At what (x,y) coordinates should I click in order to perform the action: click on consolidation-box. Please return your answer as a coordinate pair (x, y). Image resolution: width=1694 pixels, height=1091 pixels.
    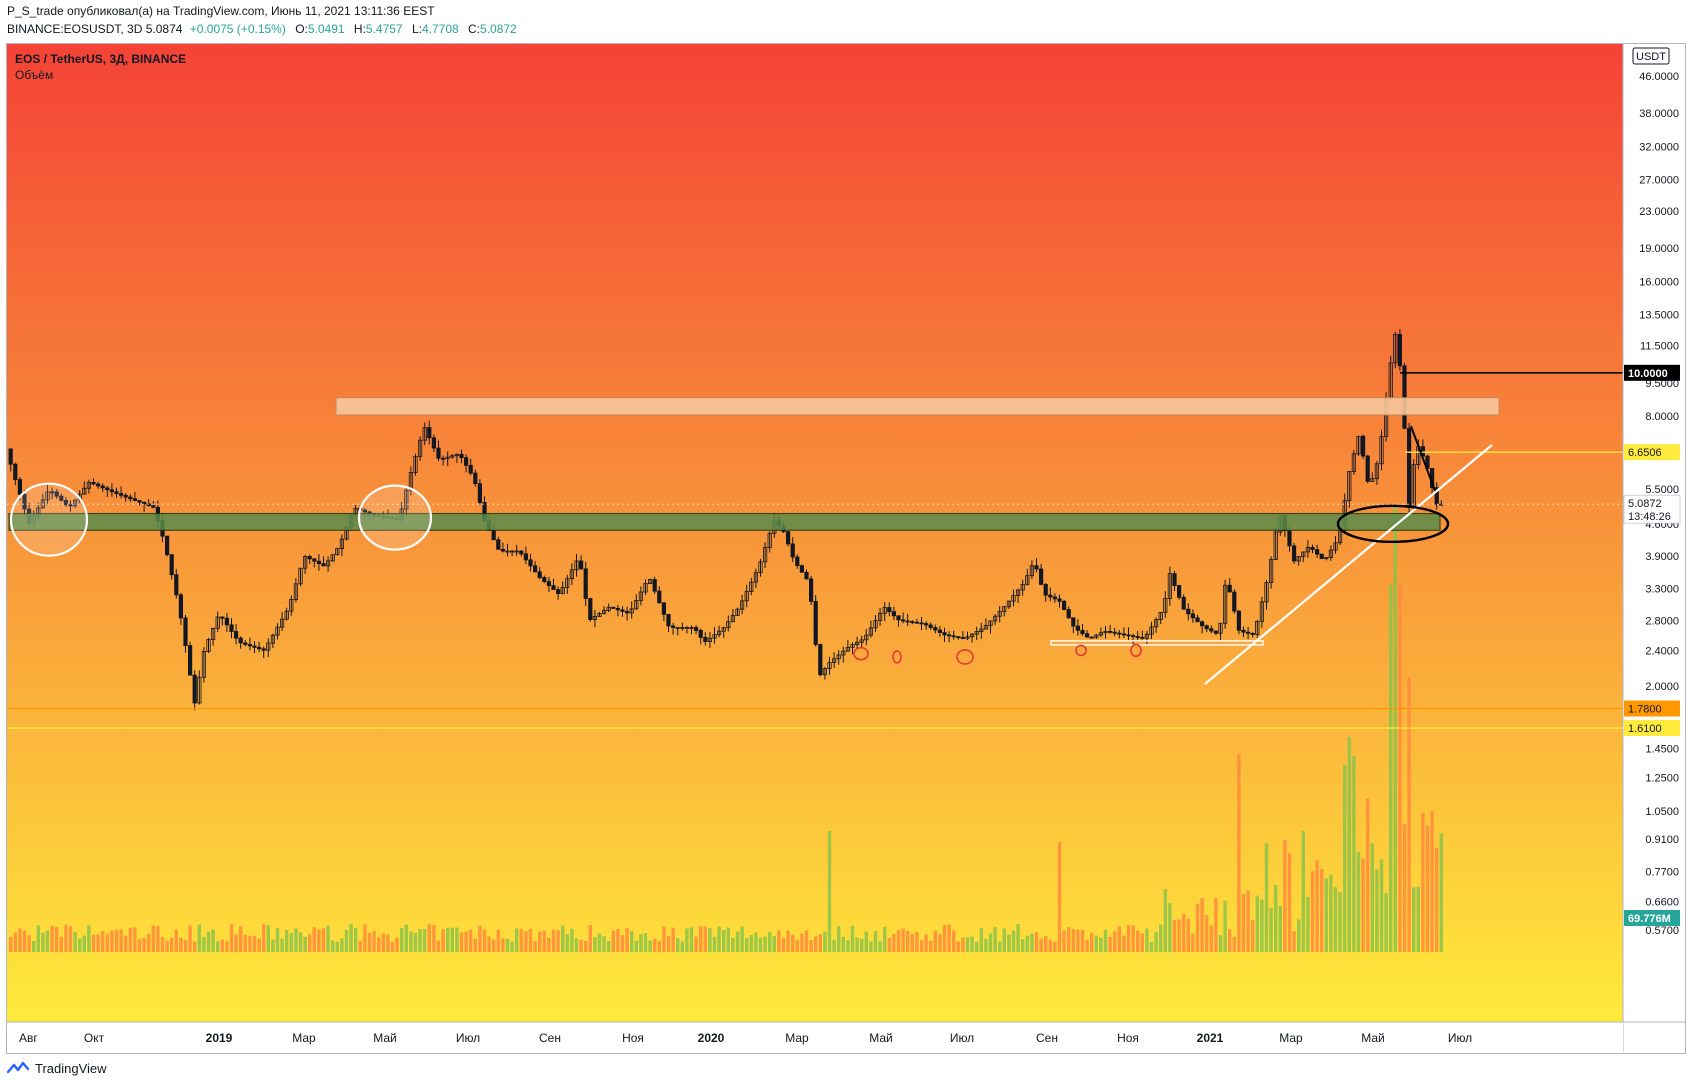
    Looking at the image, I should click on (1157, 643).